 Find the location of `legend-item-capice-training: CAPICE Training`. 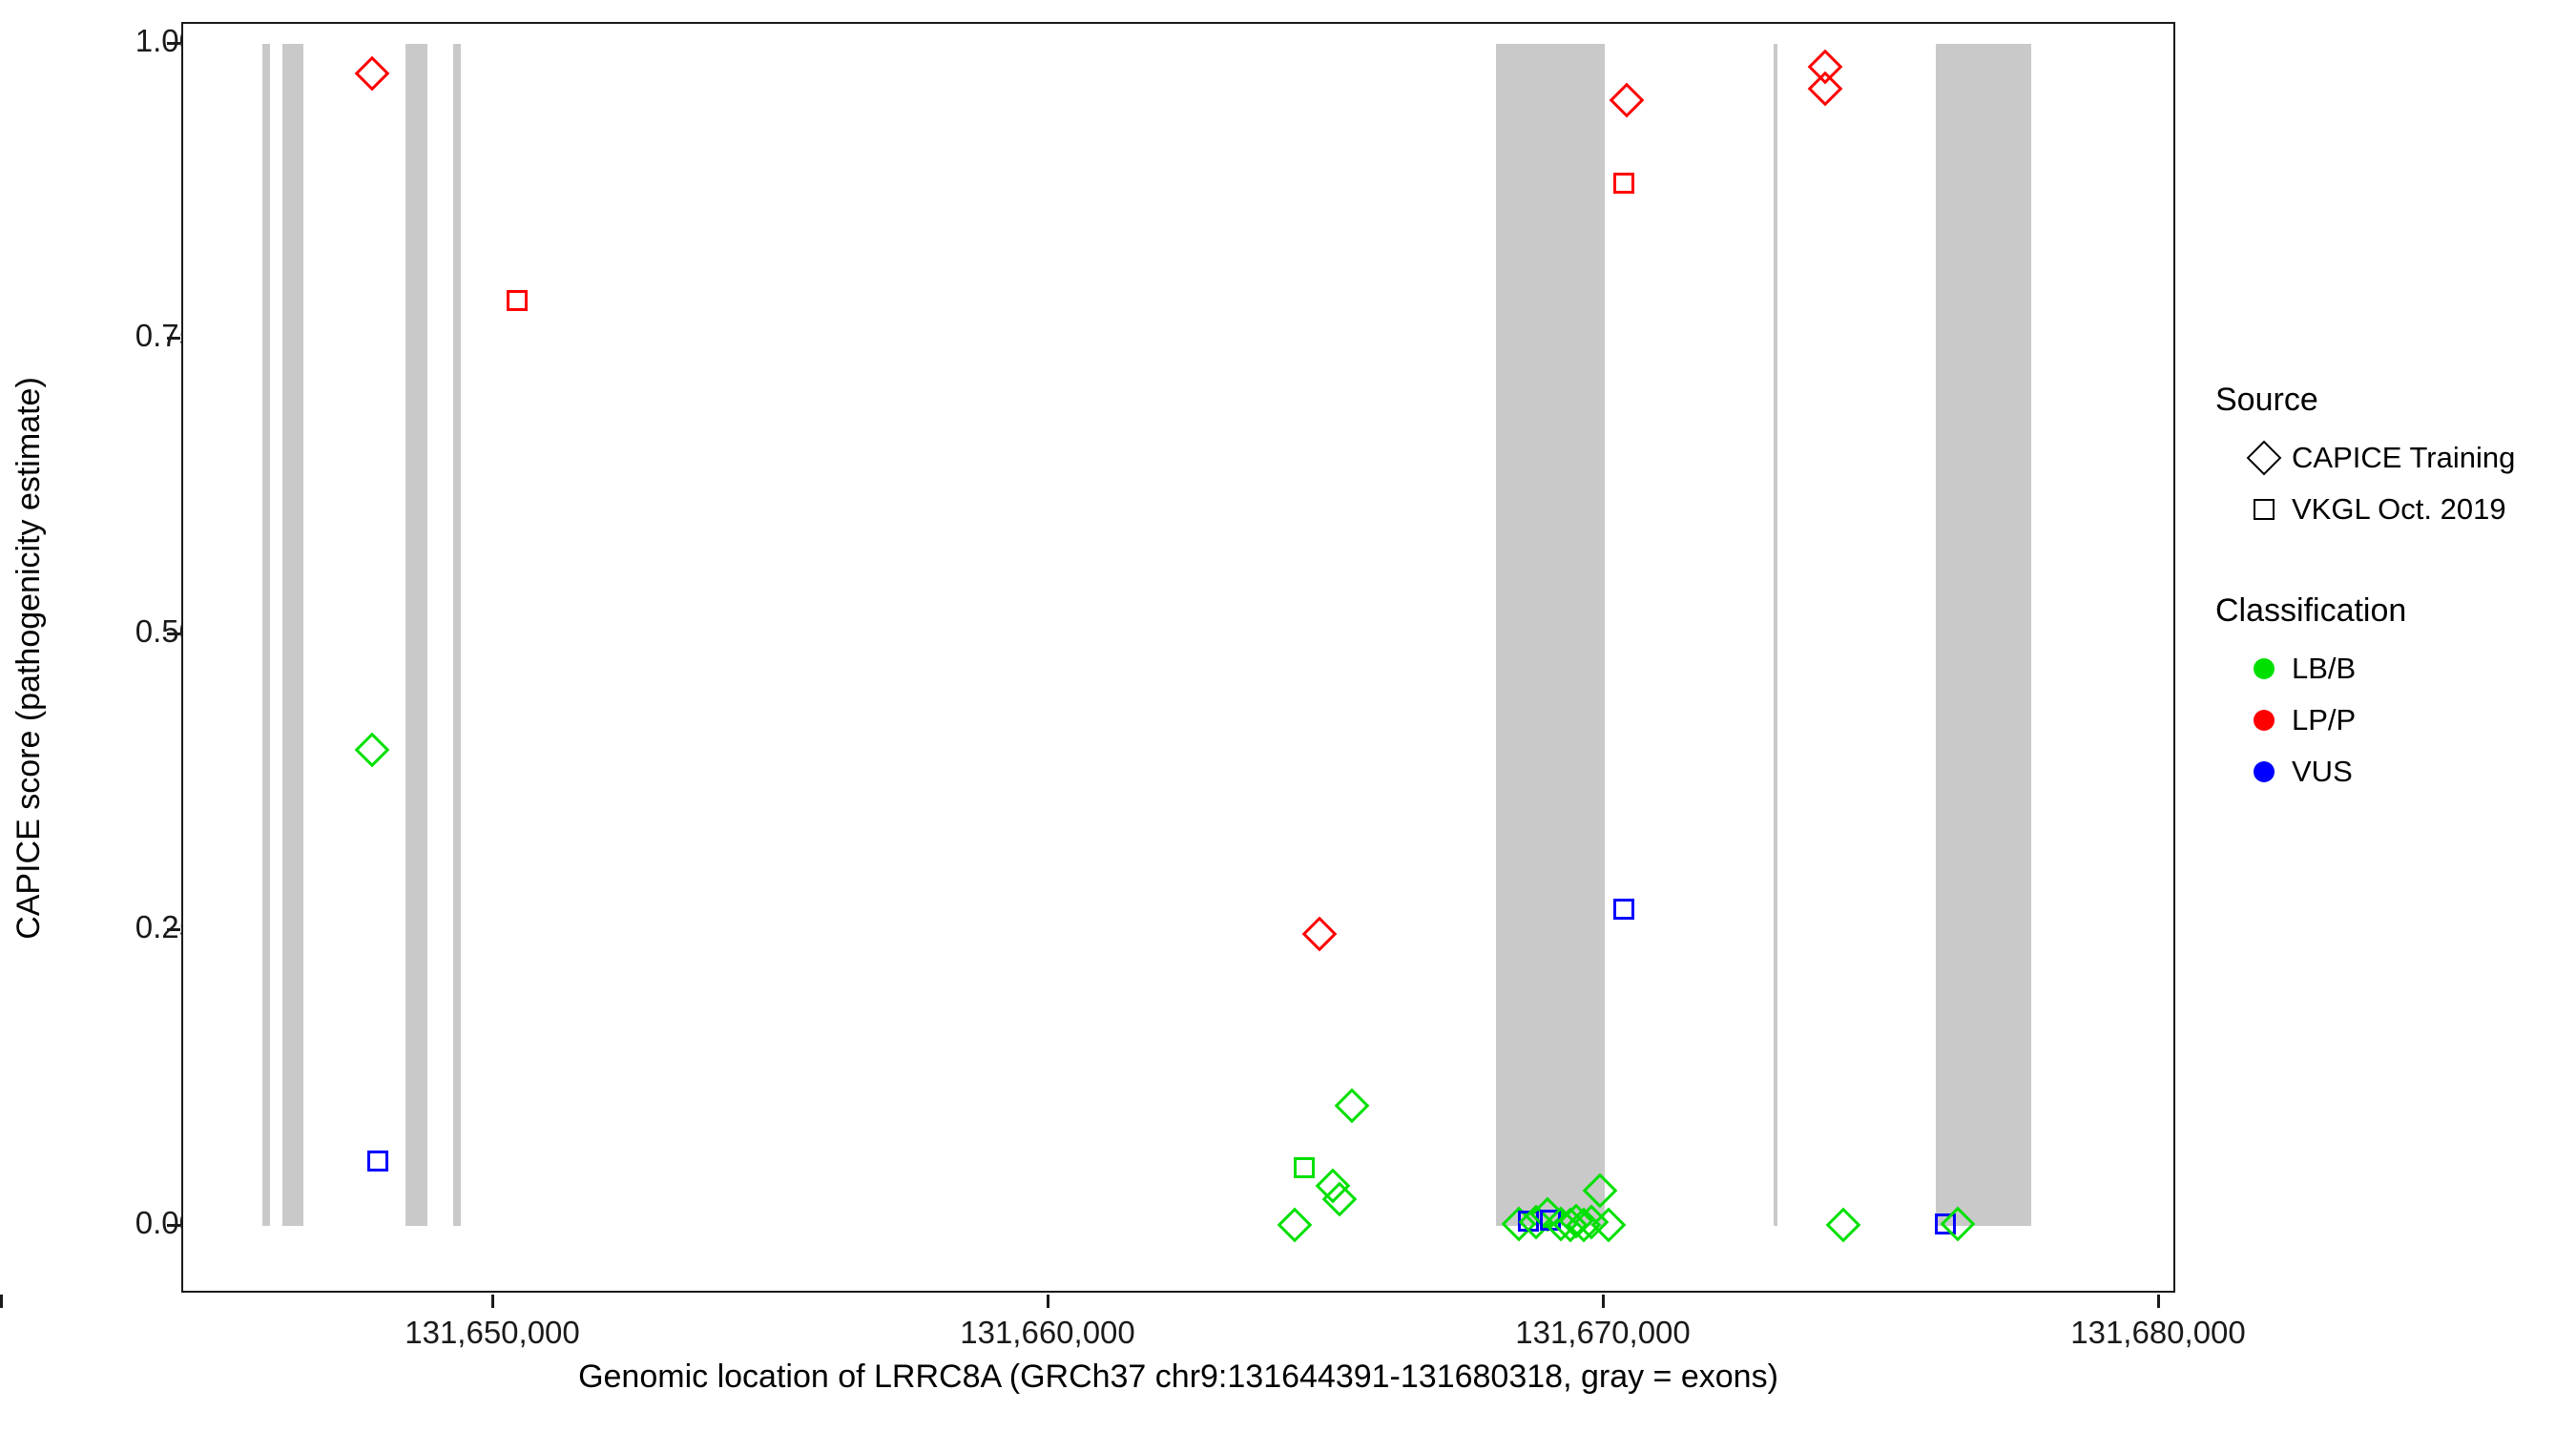

legend-item-capice-training: CAPICE Training is located at coordinates (2391, 458).